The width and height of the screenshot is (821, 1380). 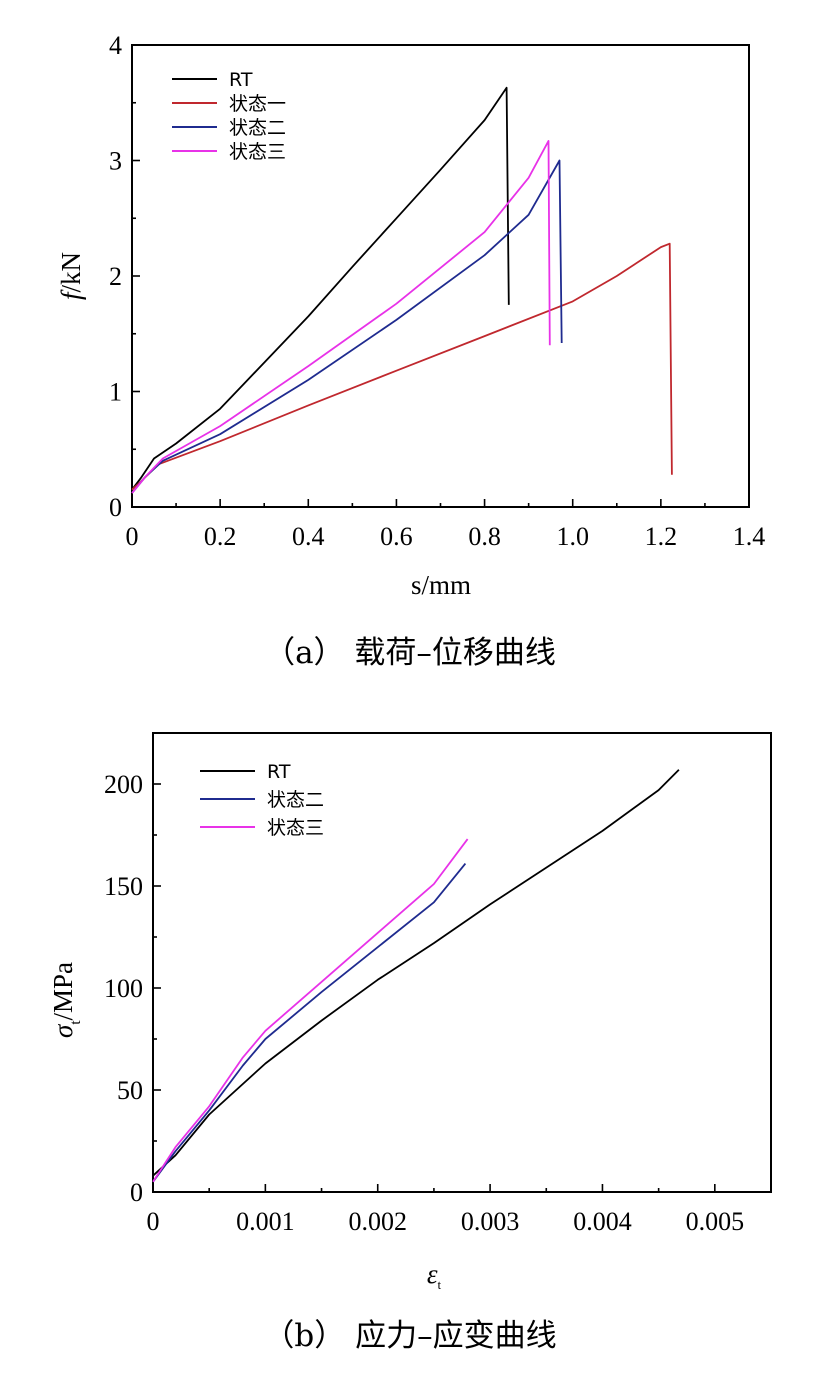 What do you see at coordinates (484, 536) in the screenshot?
I see `x-tick-label: 0.8` at bounding box center [484, 536].